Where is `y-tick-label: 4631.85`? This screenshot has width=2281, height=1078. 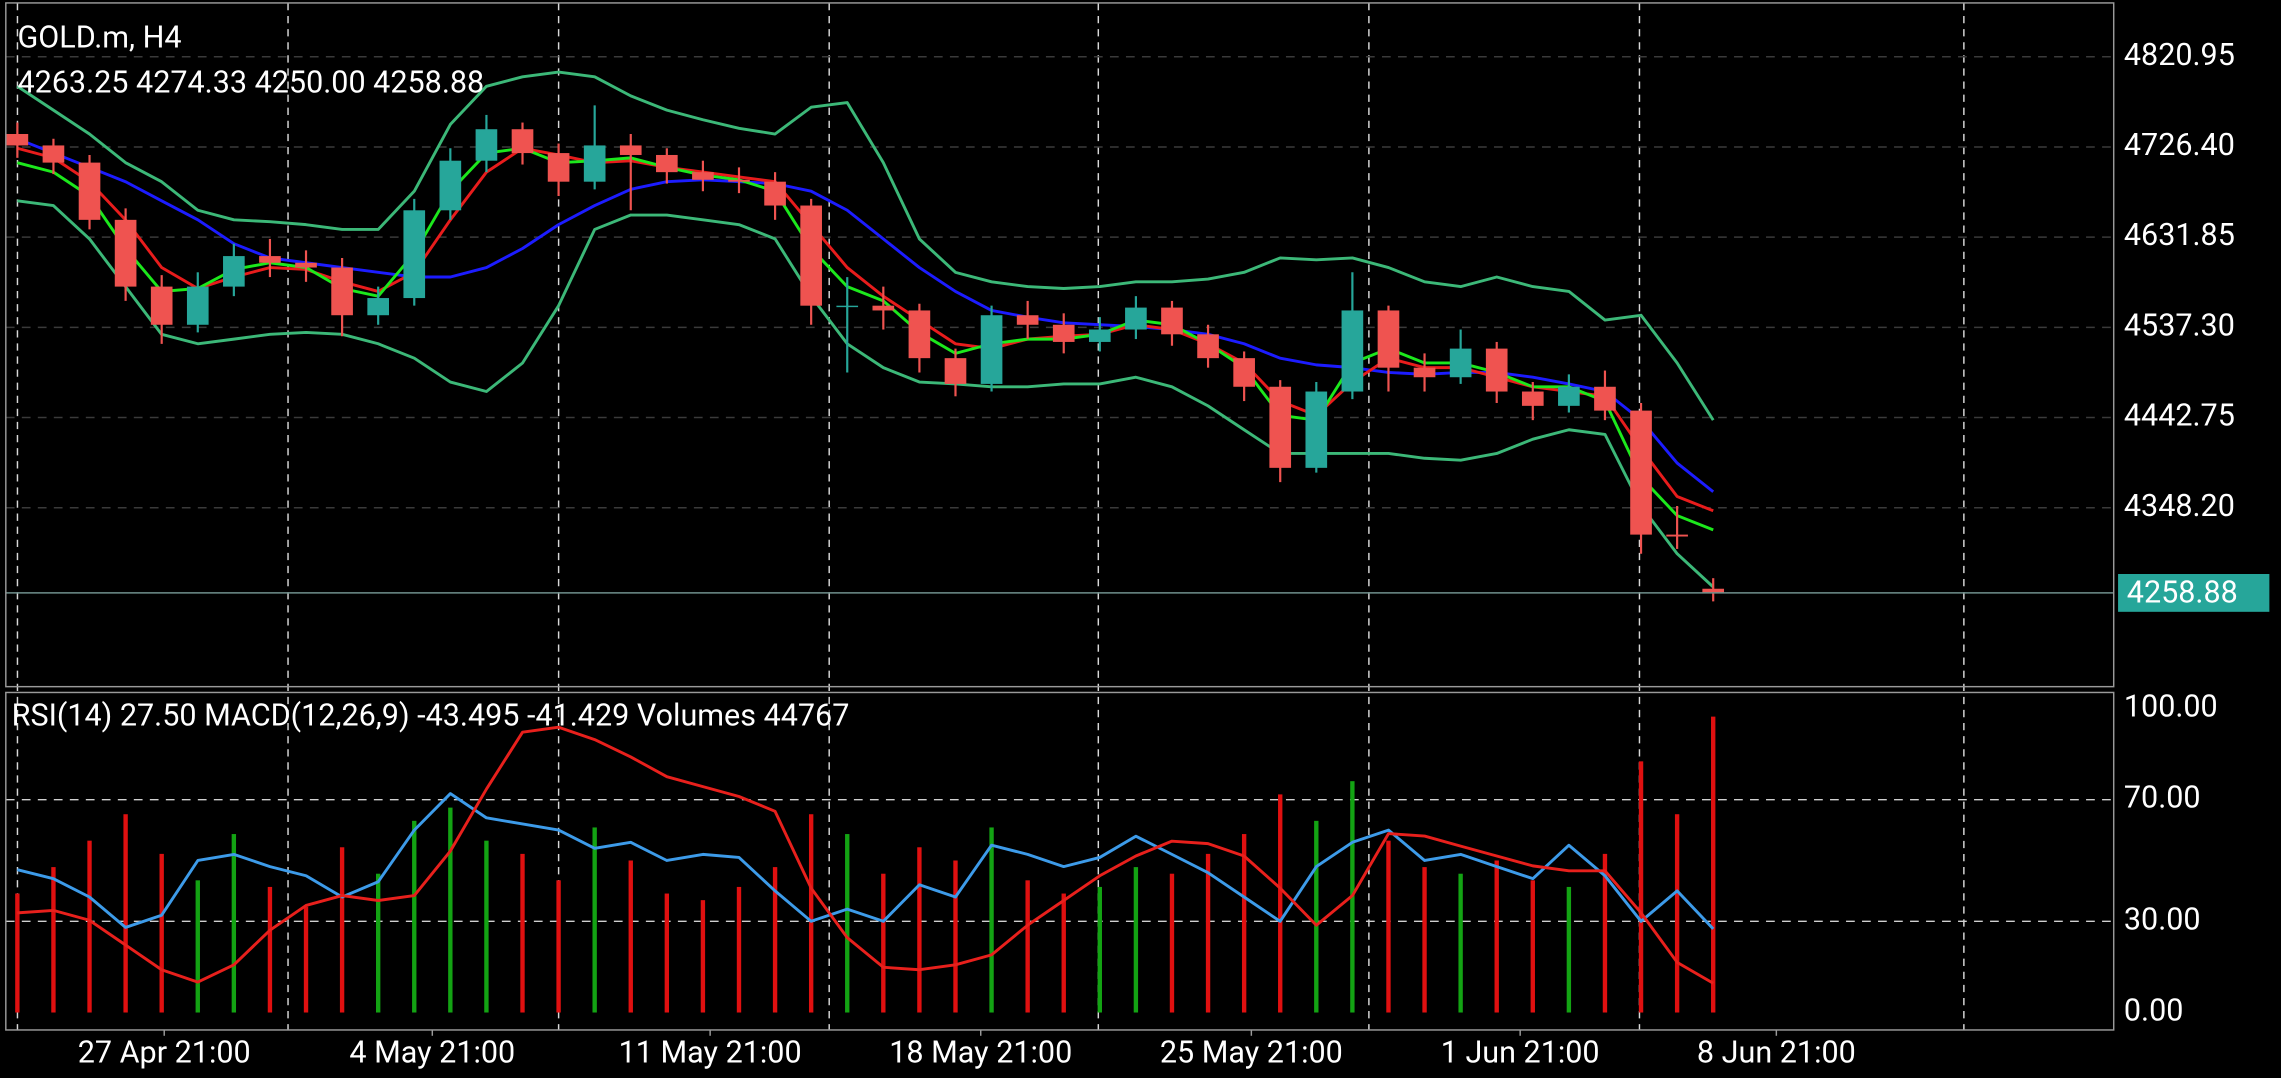
y-tick-label: 4631.85 is located at coordinates (2179, 235).